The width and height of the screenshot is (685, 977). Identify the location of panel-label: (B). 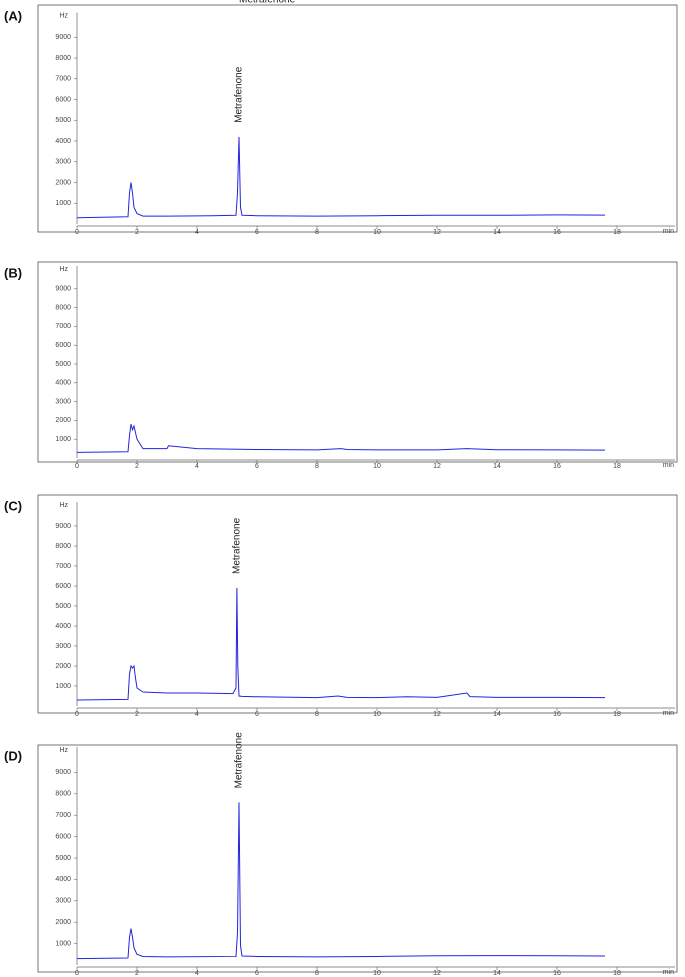
(13, 272).